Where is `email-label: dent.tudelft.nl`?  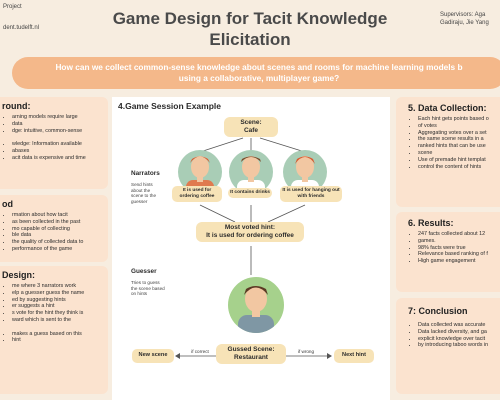 email-label: dent.tudelft.nl is located at coordinates (21, 28).